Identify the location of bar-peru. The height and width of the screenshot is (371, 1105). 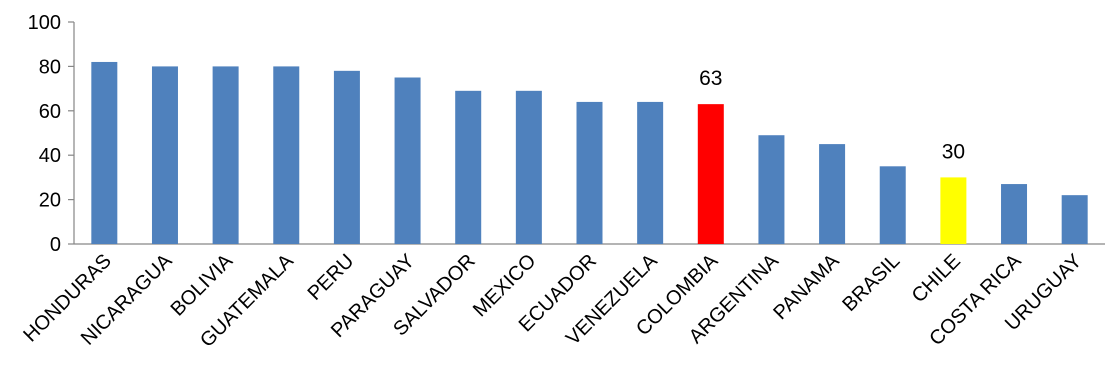
(346, 157).